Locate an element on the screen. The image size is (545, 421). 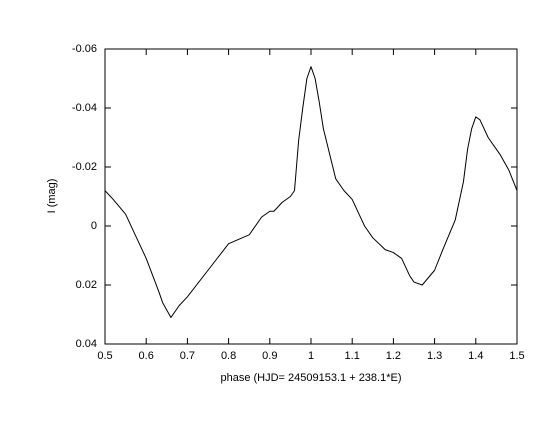
y-tick-label: -0.02 is located at coordinates (84, 167).